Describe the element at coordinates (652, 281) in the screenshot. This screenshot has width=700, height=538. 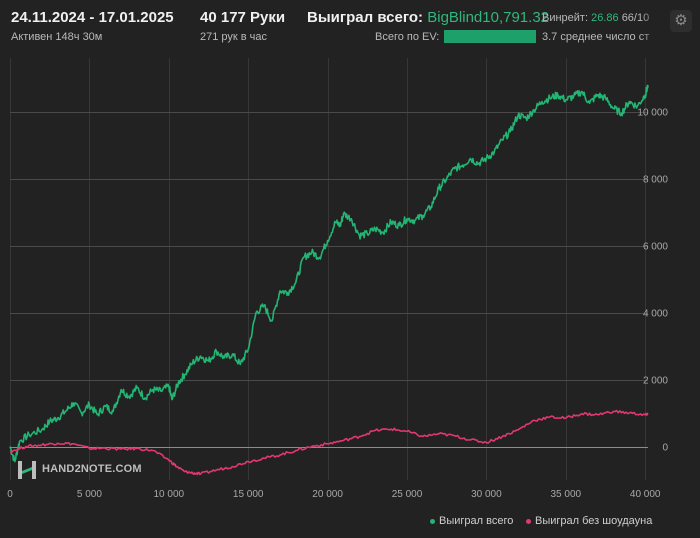
I see `y-axis-labels: 0 2 000 4 000 6 000 8 000 10 000` at that location.